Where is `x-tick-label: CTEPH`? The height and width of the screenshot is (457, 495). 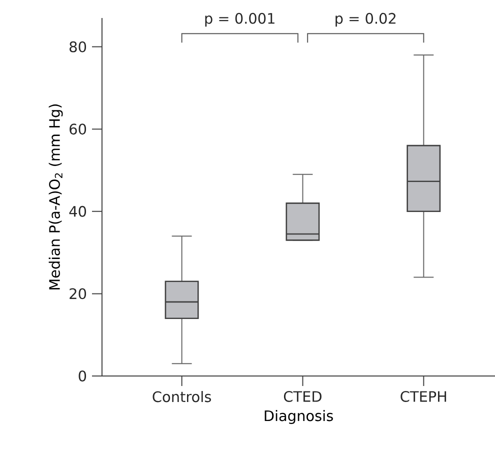 x-tick-label: CTEPH is located at coordinates (423, 396).